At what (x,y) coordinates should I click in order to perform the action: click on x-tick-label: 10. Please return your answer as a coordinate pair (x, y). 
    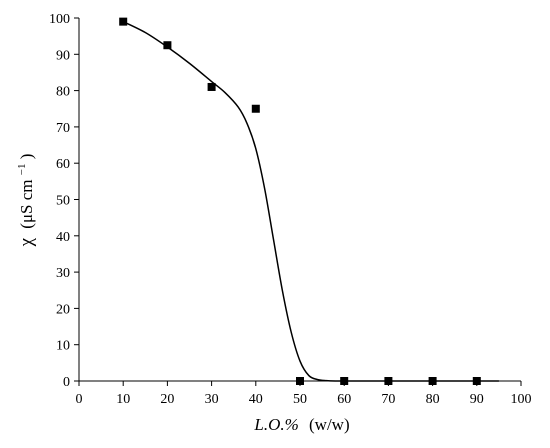
    Looking at the image, I should click on (123, 399).